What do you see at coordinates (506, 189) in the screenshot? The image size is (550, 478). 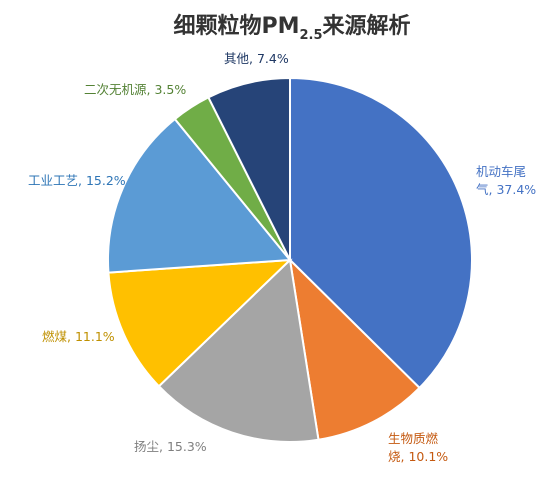 I see `slice-label-line: 气, 37.4%` at bounding box center [506, 189].